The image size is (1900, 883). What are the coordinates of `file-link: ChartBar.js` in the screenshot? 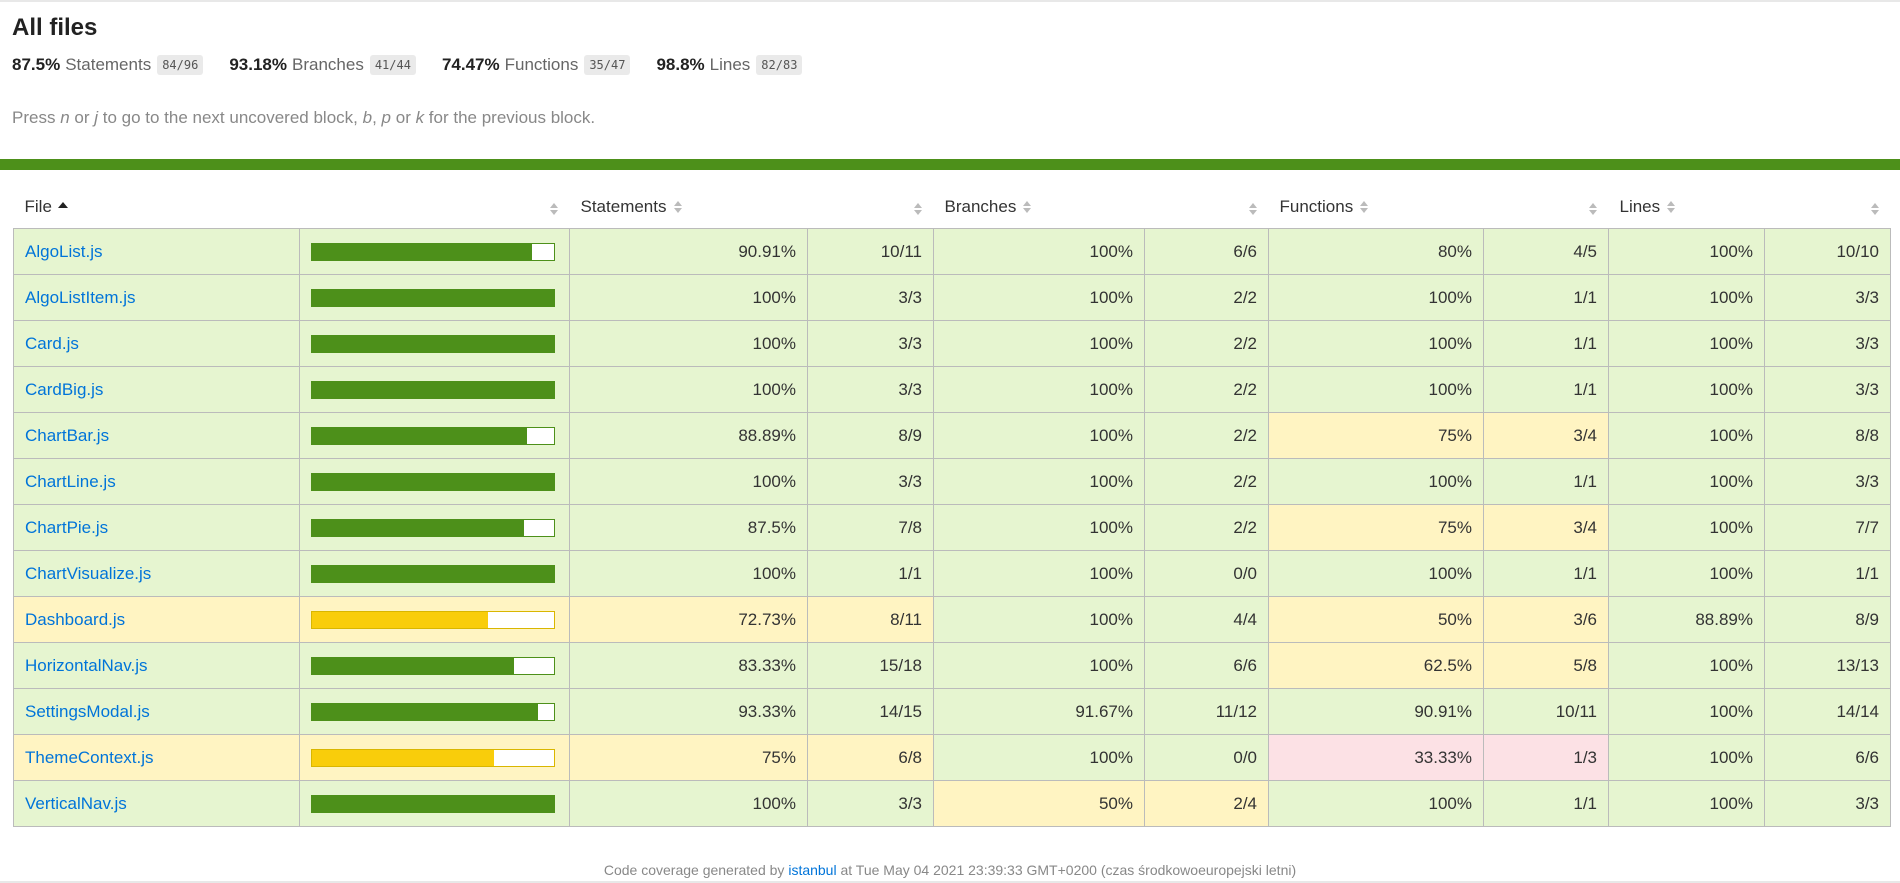 It's located at (67, 435).